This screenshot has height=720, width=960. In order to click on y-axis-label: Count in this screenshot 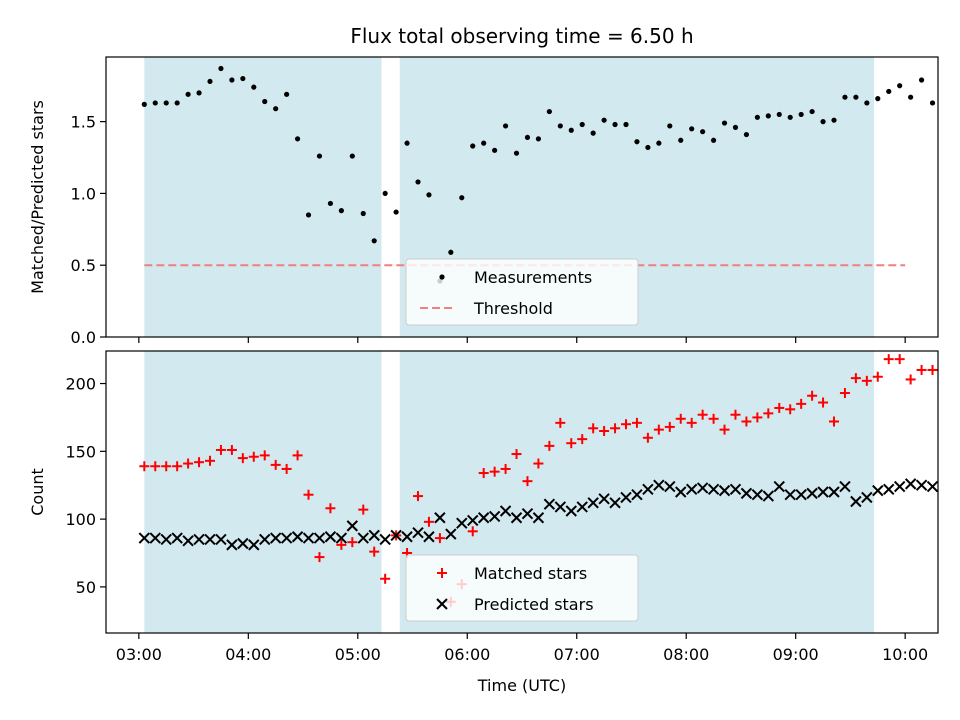, I will do `click(37, 492)`.